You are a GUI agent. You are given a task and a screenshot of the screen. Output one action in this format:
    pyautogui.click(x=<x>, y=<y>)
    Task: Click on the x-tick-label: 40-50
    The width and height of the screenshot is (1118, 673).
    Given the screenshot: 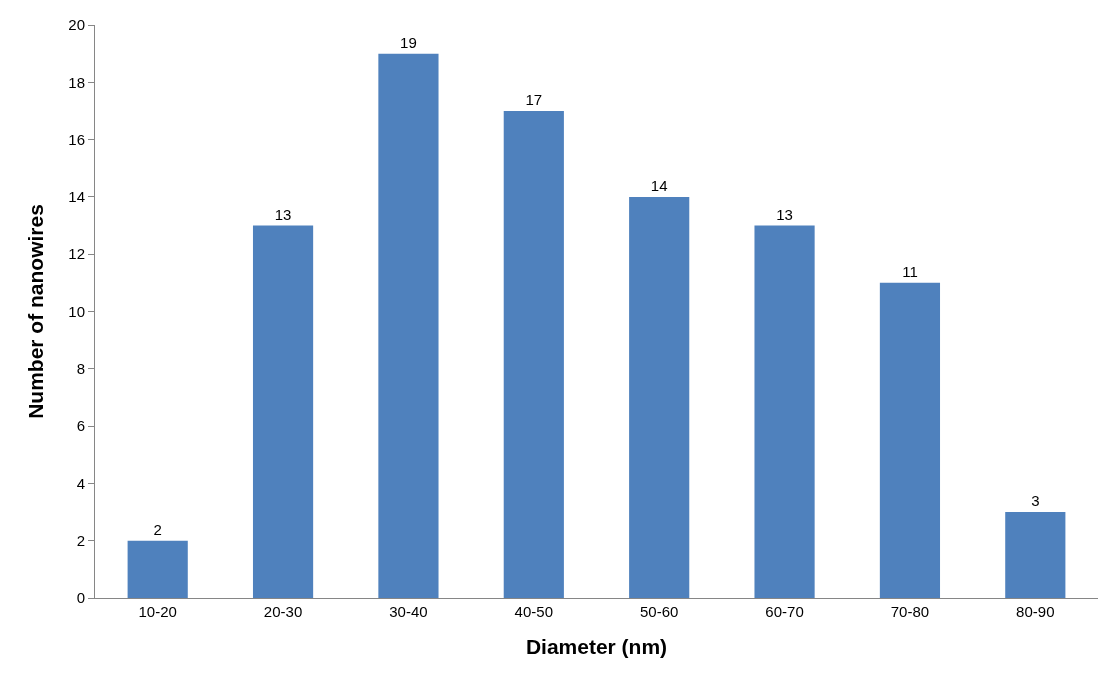 What is the action you would take?
    pyautogui.click(x=533, y=611)
    